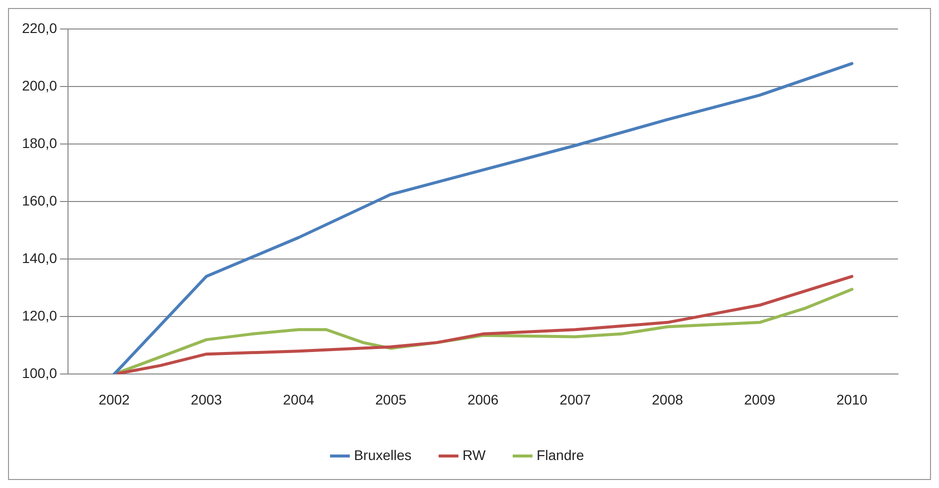 The height and width of the screenshot is (488, 939). What do you see at coordinates (668, 399) in the screenshot?
I see `x-tick-label: 2008` at bounding box center [668, 399].